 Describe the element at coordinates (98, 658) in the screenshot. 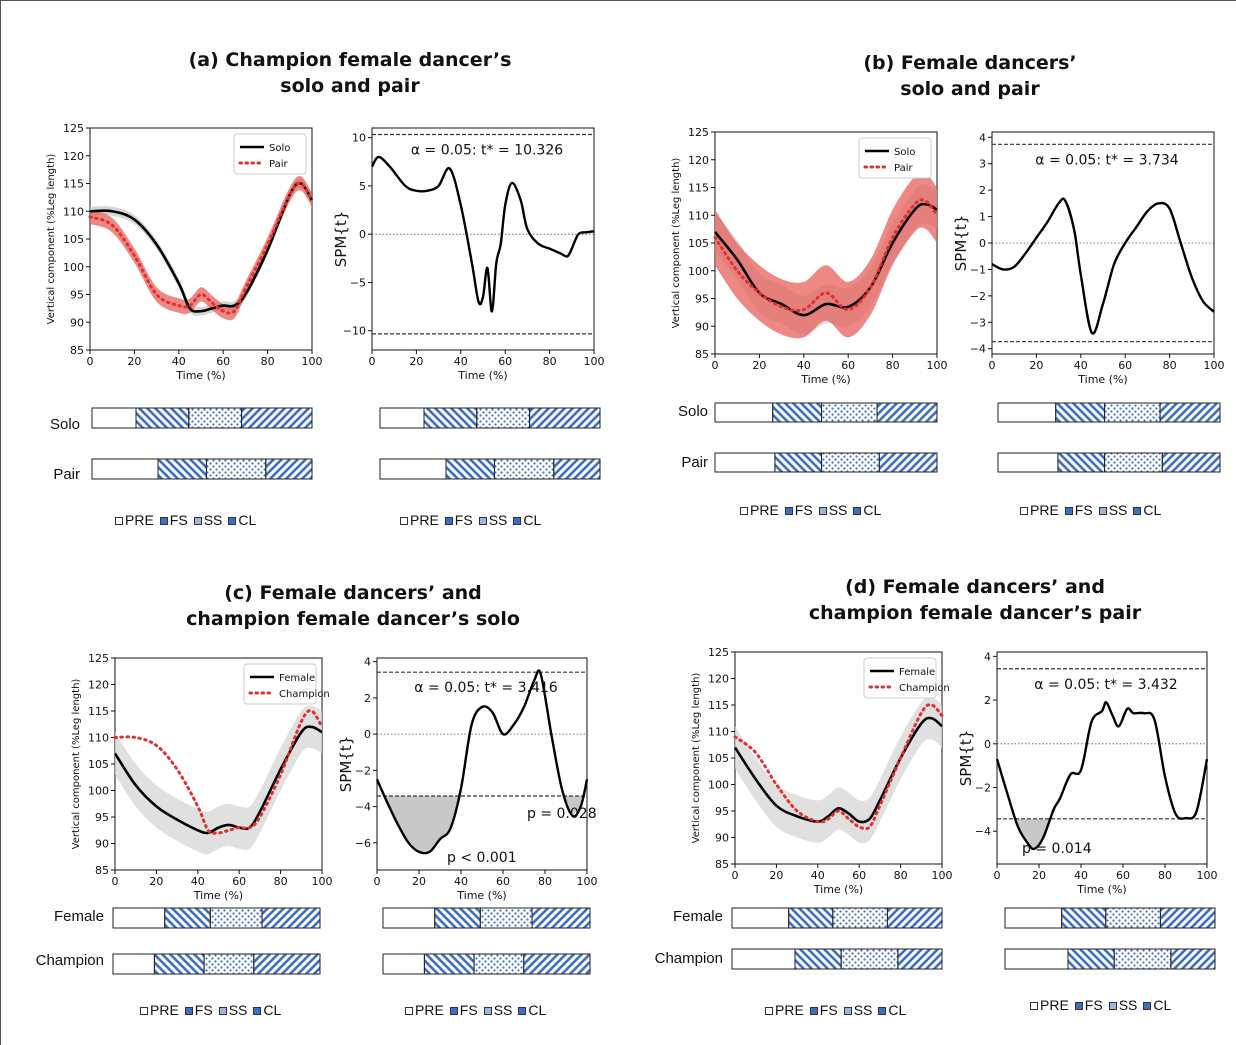

I see `y-tick-label: 125` at that location.